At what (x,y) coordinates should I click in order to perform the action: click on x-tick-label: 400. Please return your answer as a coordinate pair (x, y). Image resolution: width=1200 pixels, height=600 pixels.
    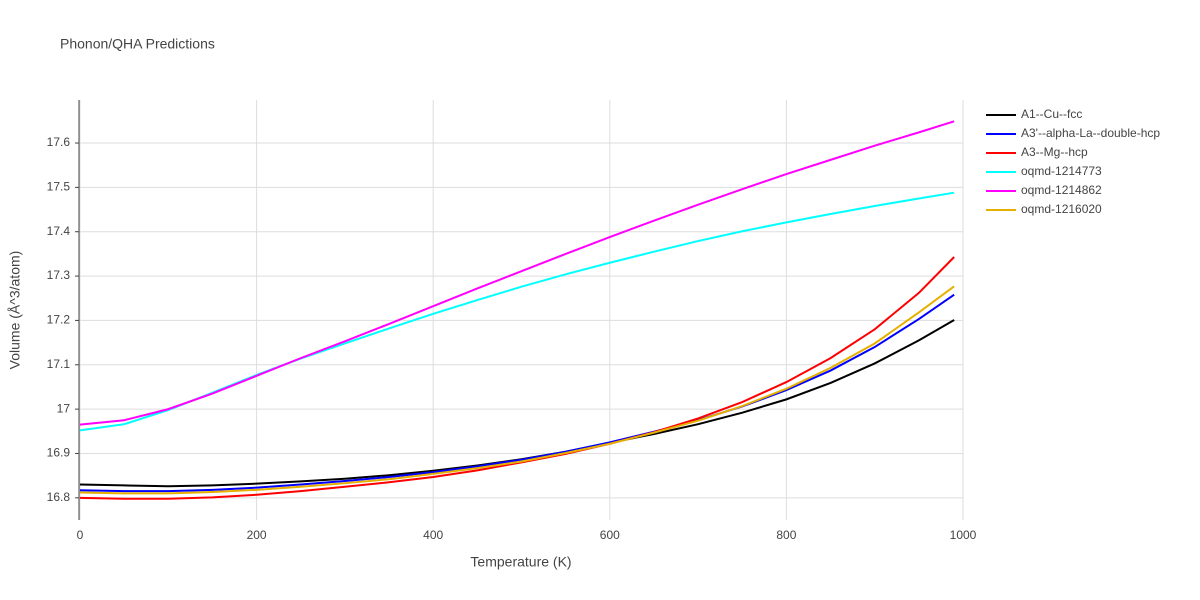
    Looking at the image, I should click on (433, 535).